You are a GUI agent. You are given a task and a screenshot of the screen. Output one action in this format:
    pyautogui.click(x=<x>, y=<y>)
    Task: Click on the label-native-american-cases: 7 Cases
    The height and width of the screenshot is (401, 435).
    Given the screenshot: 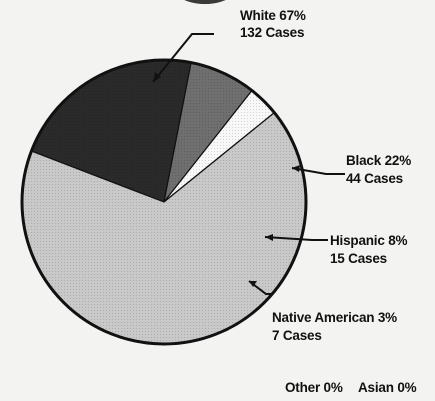 What is the action you would take?
    pyautogui.click(x=297, y=335)
    